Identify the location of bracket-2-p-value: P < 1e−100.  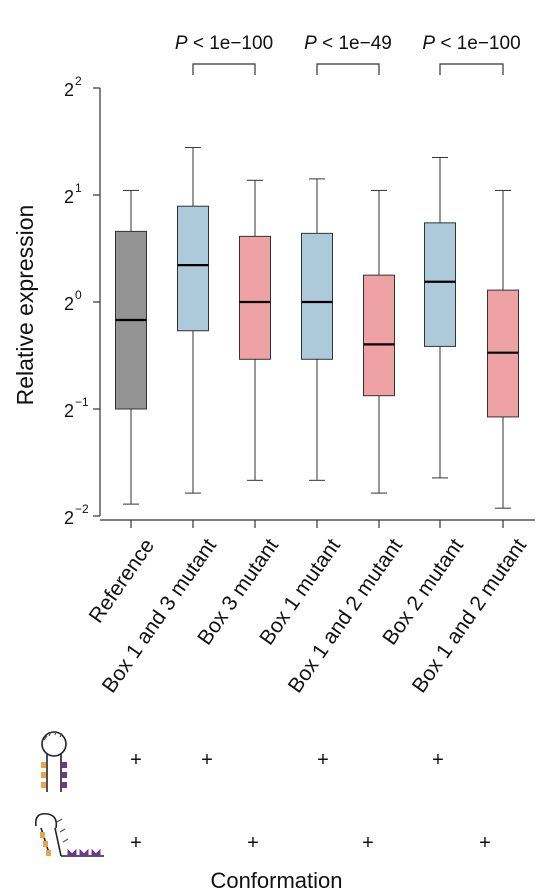
(471, 43).